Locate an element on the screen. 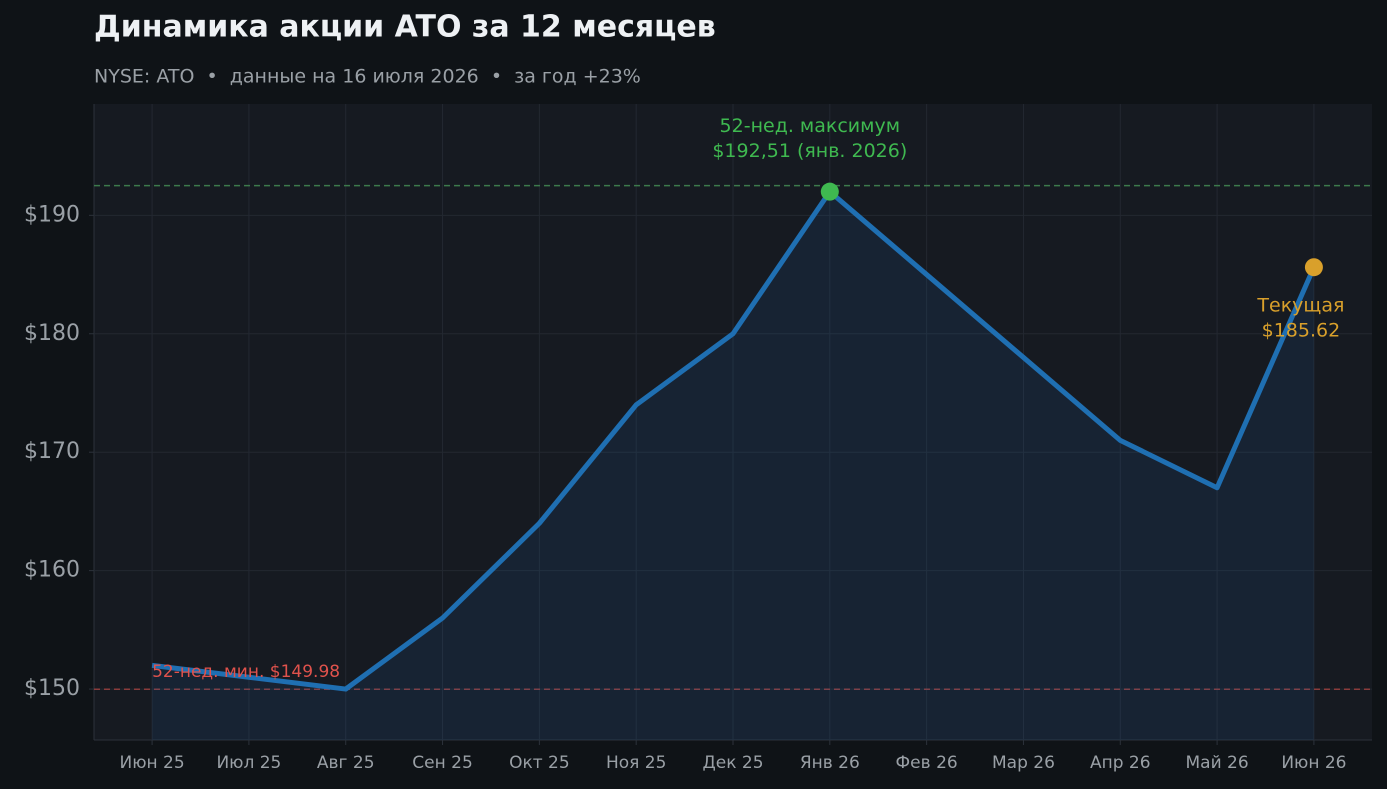  x-tick-label: Авг 25 is located at coordinates (346, 763).